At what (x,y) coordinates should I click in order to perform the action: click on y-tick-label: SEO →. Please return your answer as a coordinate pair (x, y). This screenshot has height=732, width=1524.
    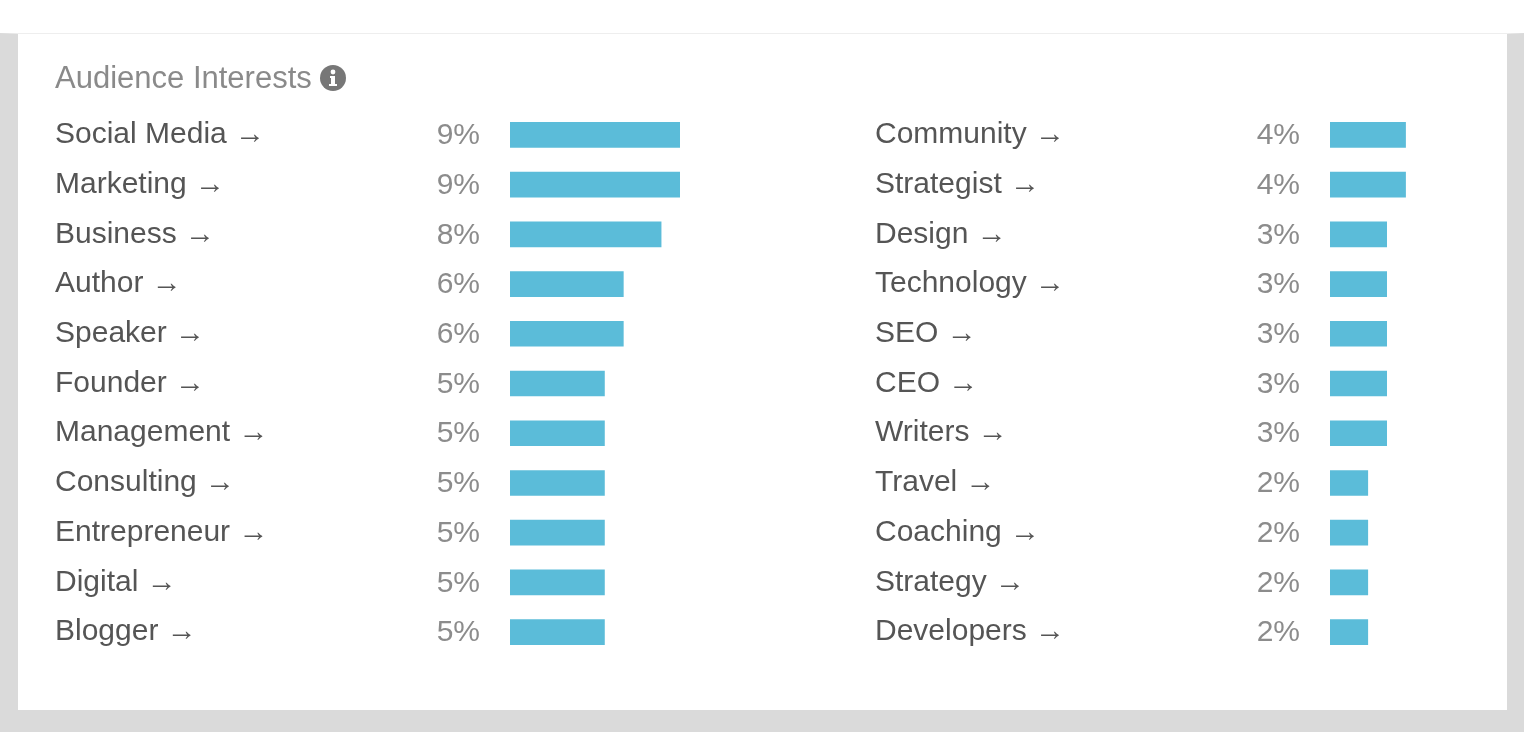
    Looking at the image, I should click on (926, 332).